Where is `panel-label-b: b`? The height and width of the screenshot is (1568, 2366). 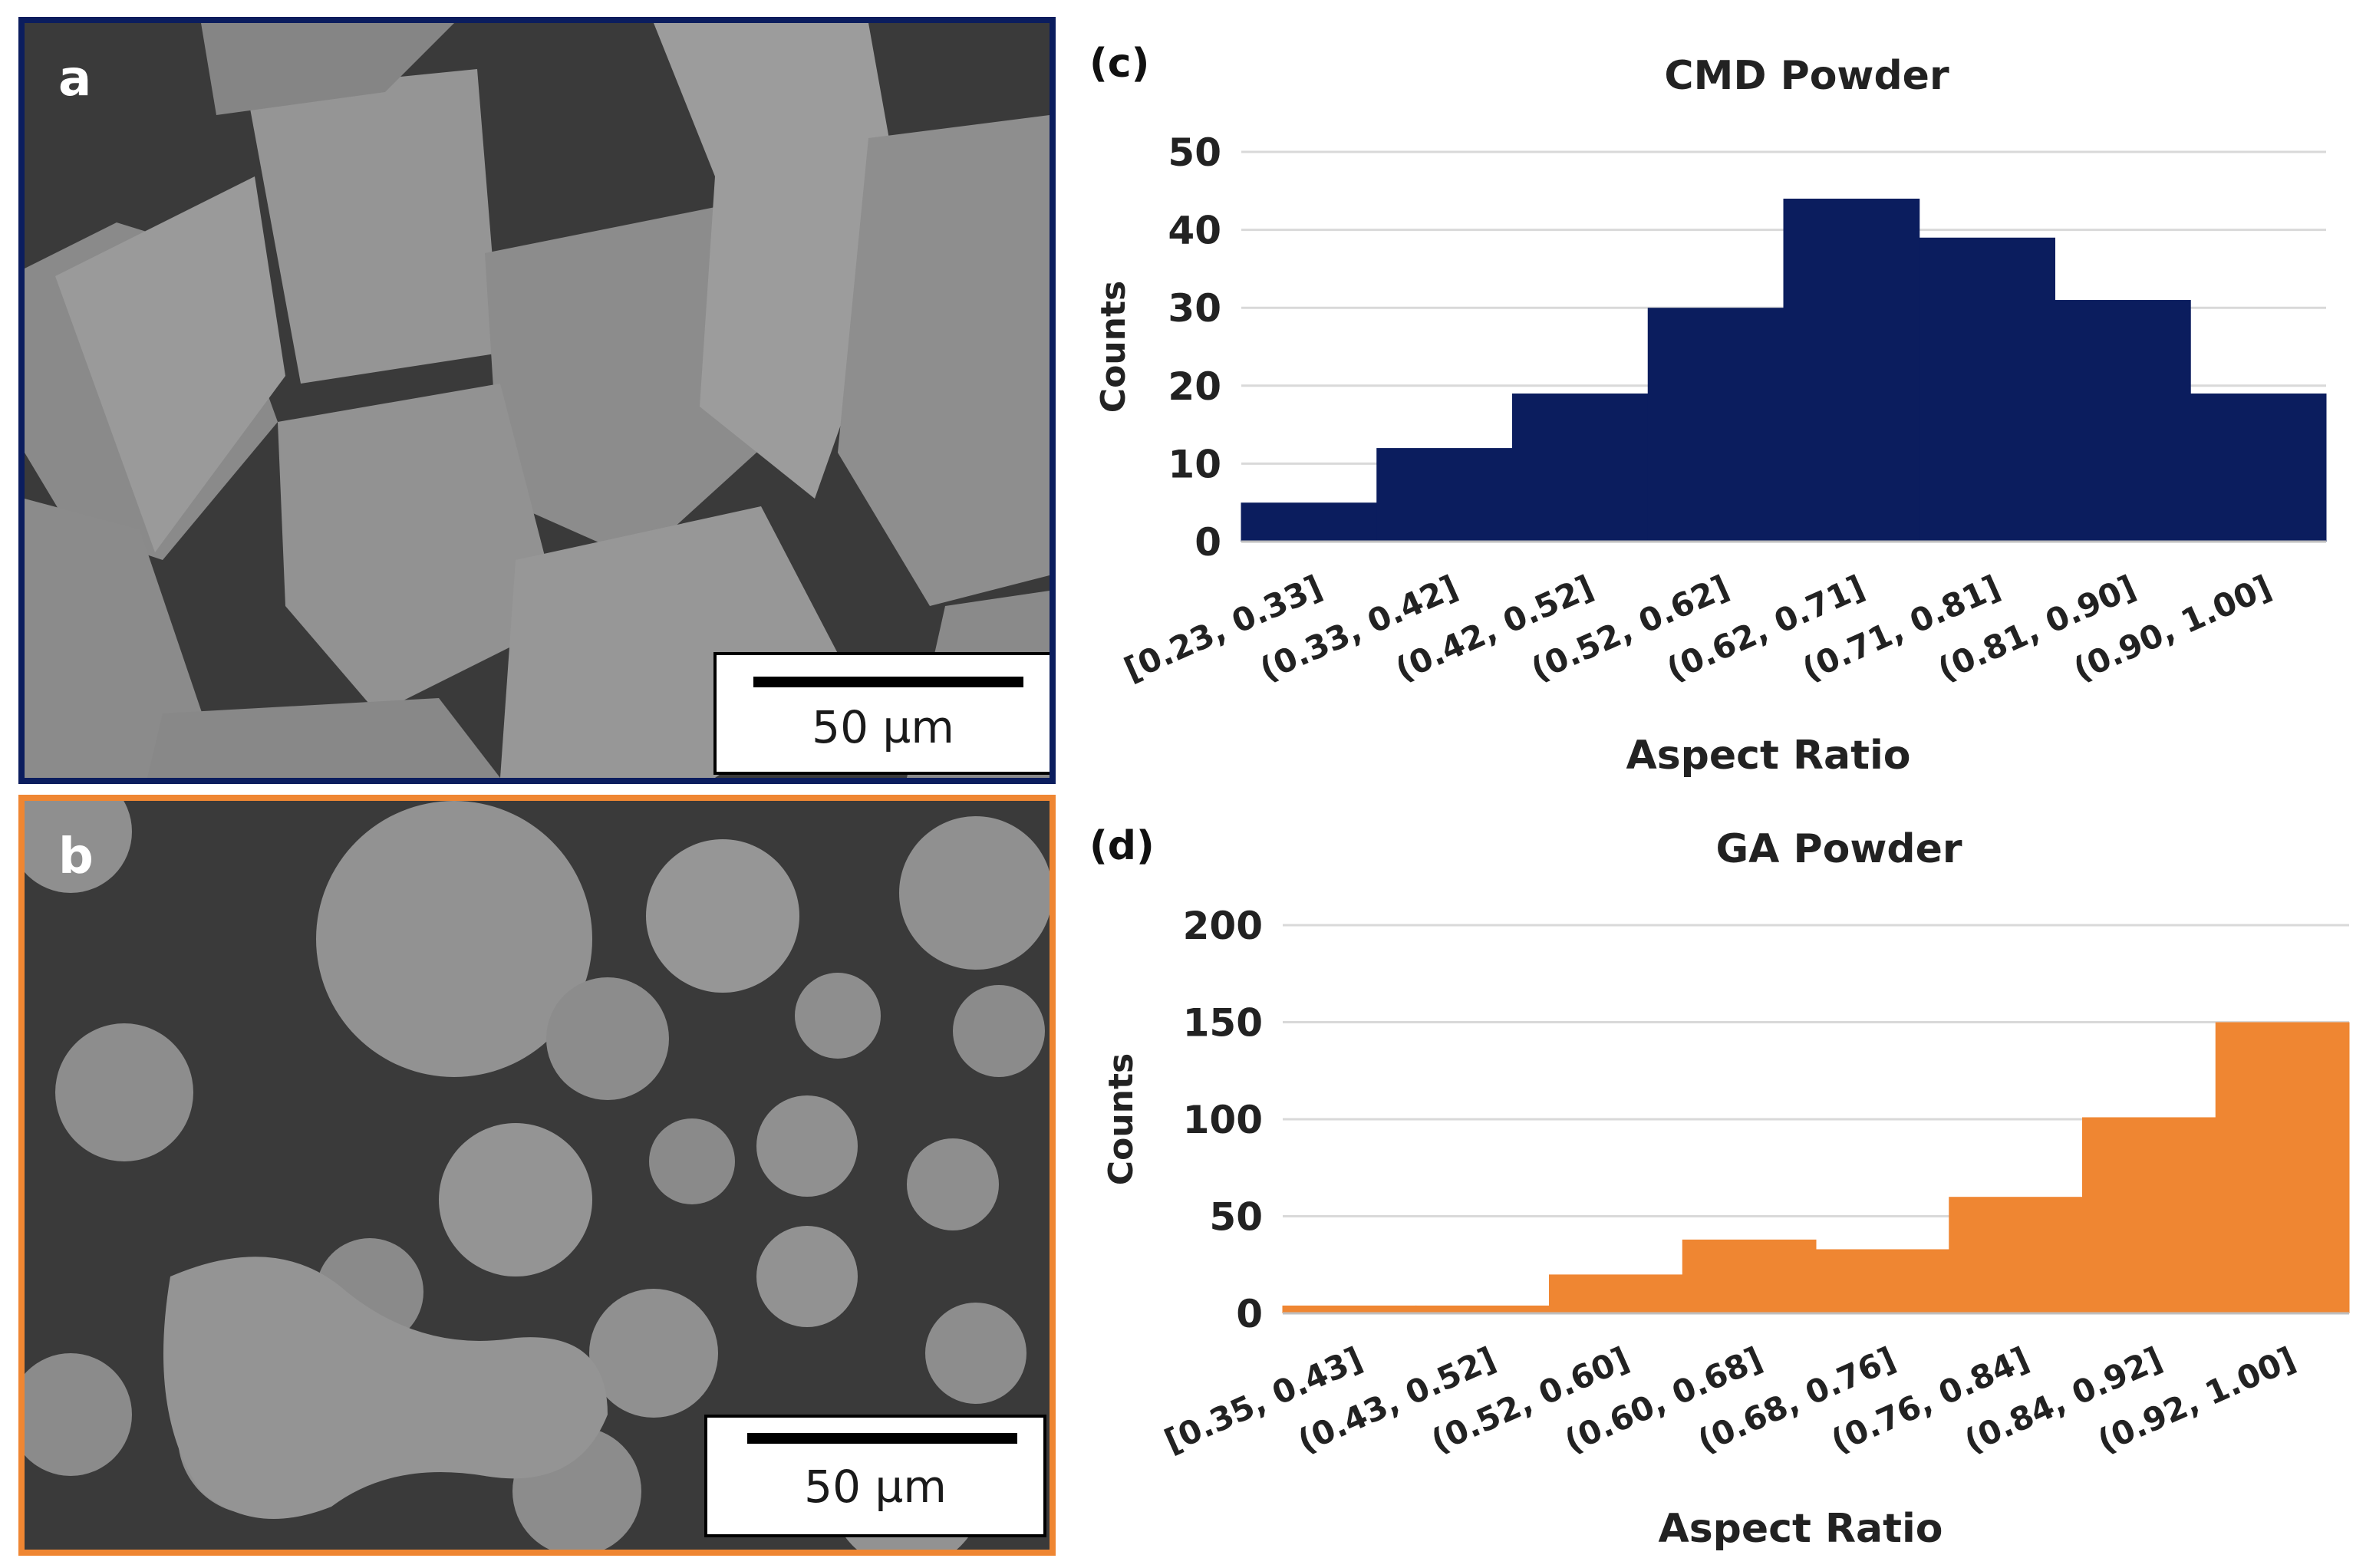 panel-label-b: b is located at coordinates (76, 856).